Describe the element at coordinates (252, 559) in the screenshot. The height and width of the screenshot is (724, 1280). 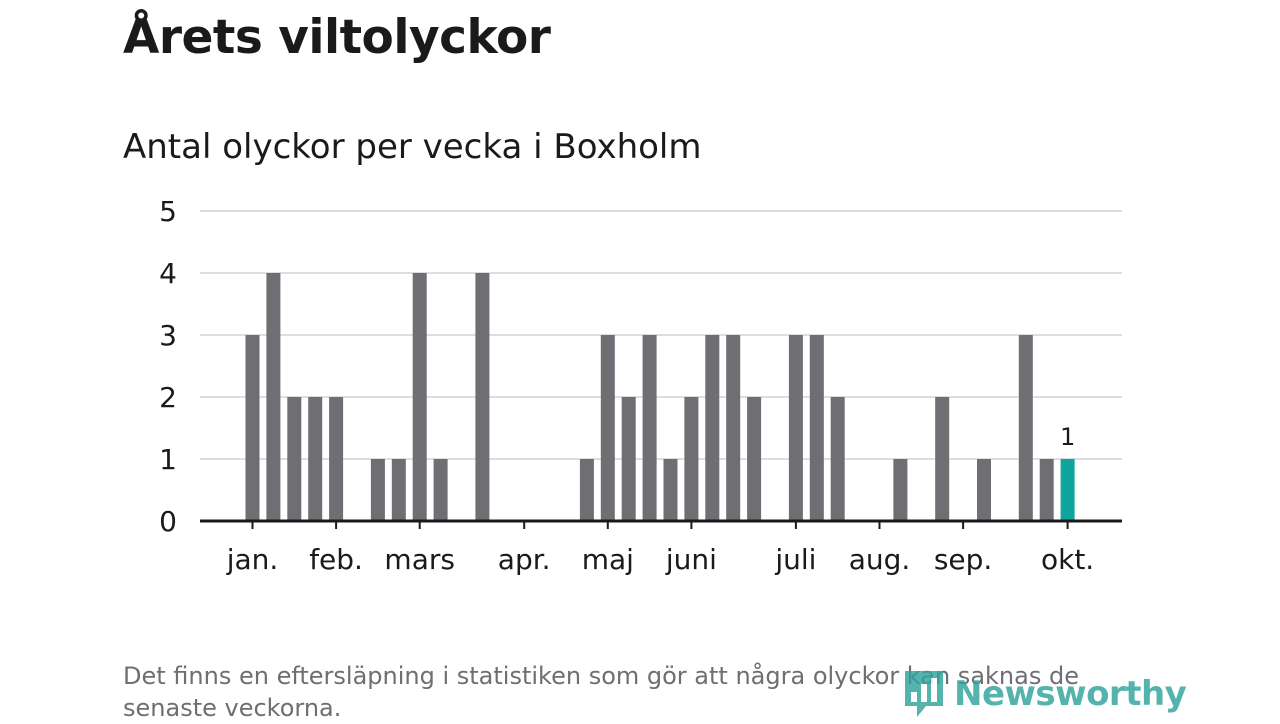
I see `x-tick-label-jan.: jan.` at that location.